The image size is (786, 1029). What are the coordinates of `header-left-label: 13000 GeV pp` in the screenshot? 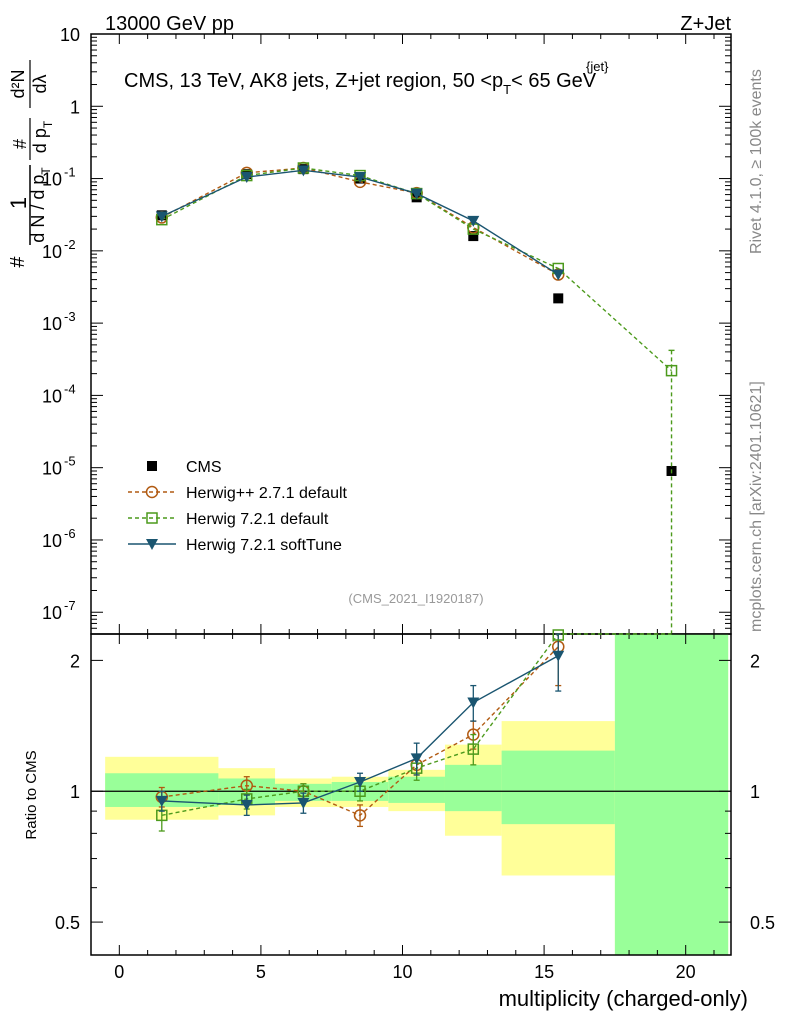 It's located at (169, 24).